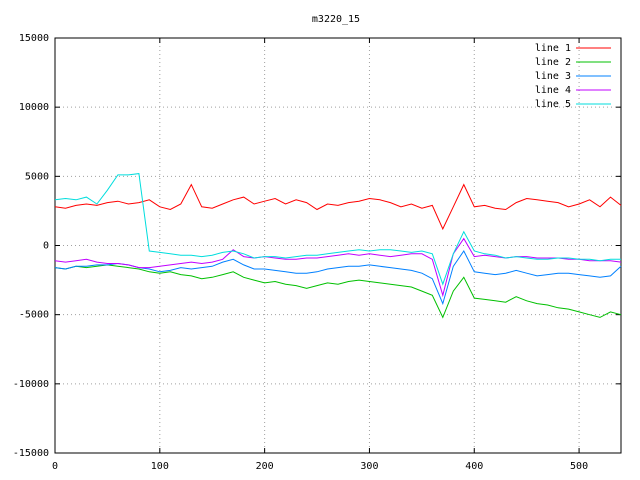 Image resolution: width=640 pixels, height=480 pixels. What do you see at coordinates (336, 19) in the screenshot?
I see `chart-title: m3220_15` at bounding box center [336, 19].